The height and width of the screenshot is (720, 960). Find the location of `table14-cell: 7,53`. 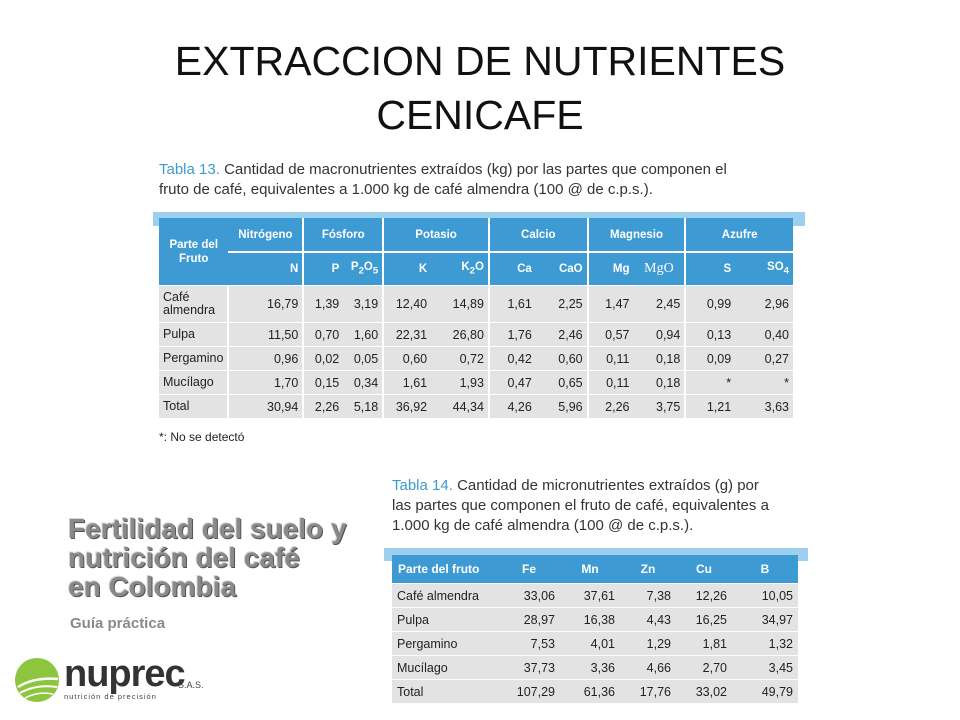

table14-cell: 7,53 is located at coordinates (529, 643).